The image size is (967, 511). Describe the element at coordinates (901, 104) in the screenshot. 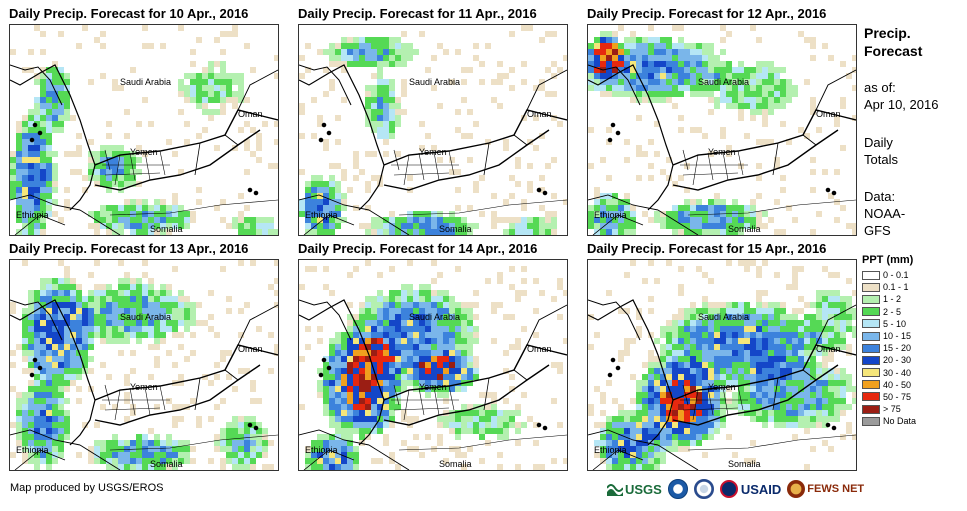

I see `as-of-date: Apr 10, 2016` at that location.